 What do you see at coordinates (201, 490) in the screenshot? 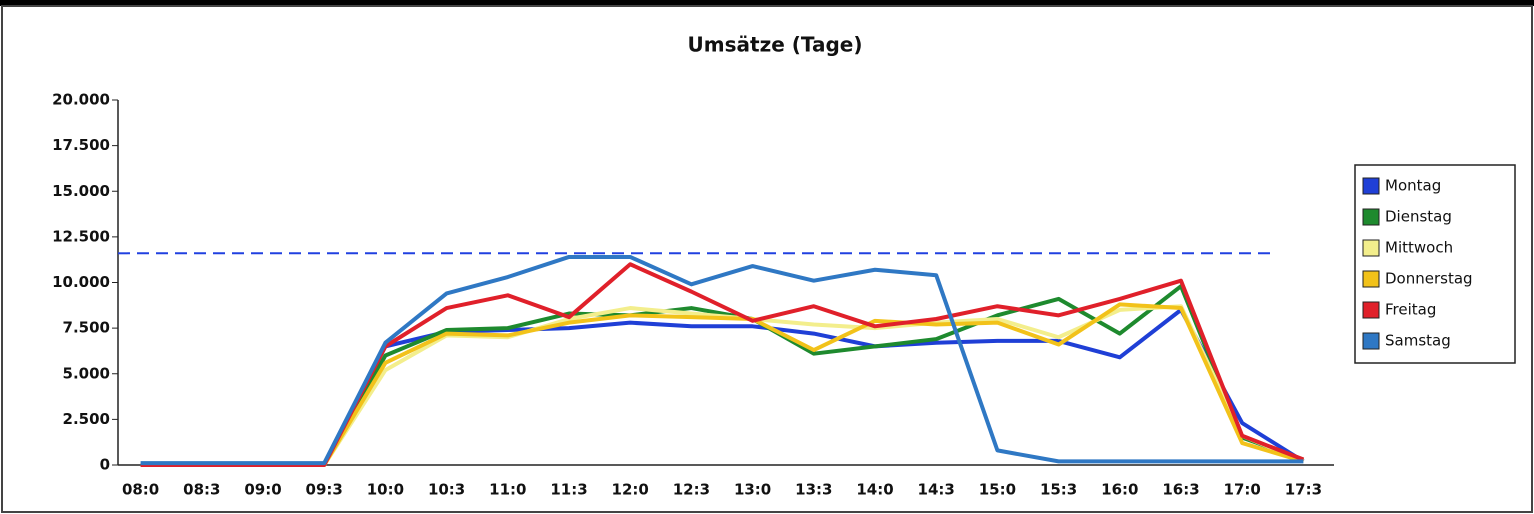
I see `x-tick-label: 08:3` at bounding box center [201, 490].